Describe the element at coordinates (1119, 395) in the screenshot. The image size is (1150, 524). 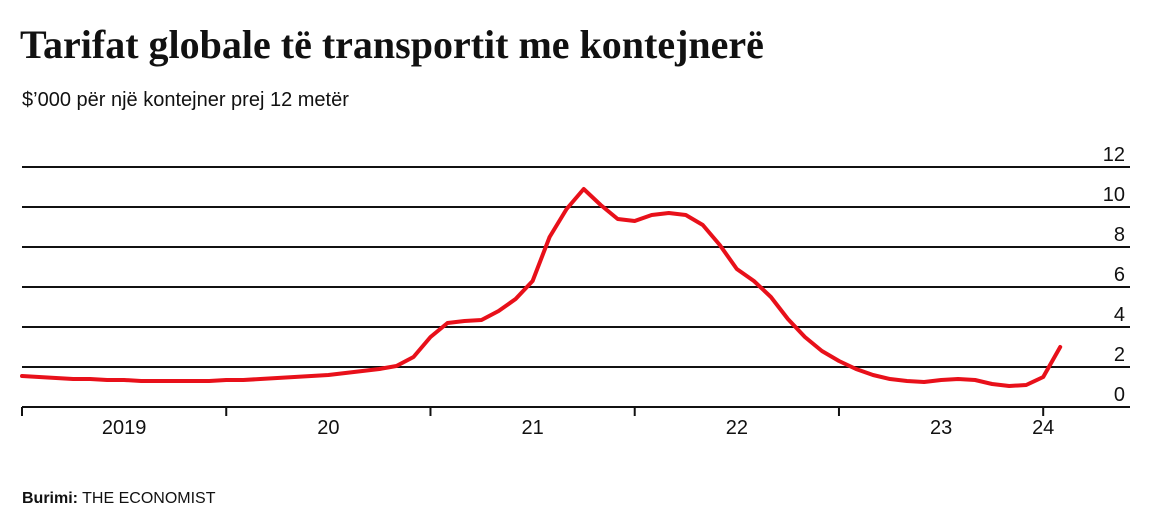
I see `y-tick-label: 0` at that location.